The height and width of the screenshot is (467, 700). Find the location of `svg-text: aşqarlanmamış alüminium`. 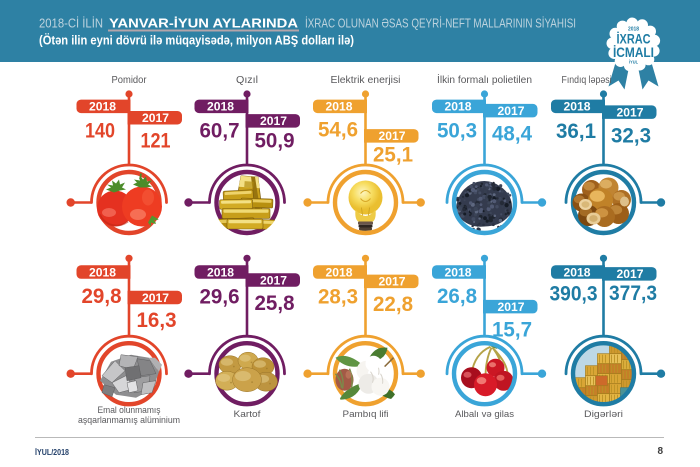

svg-text: aşqarlanmamış alüminium is located at coordinates (129, 420).